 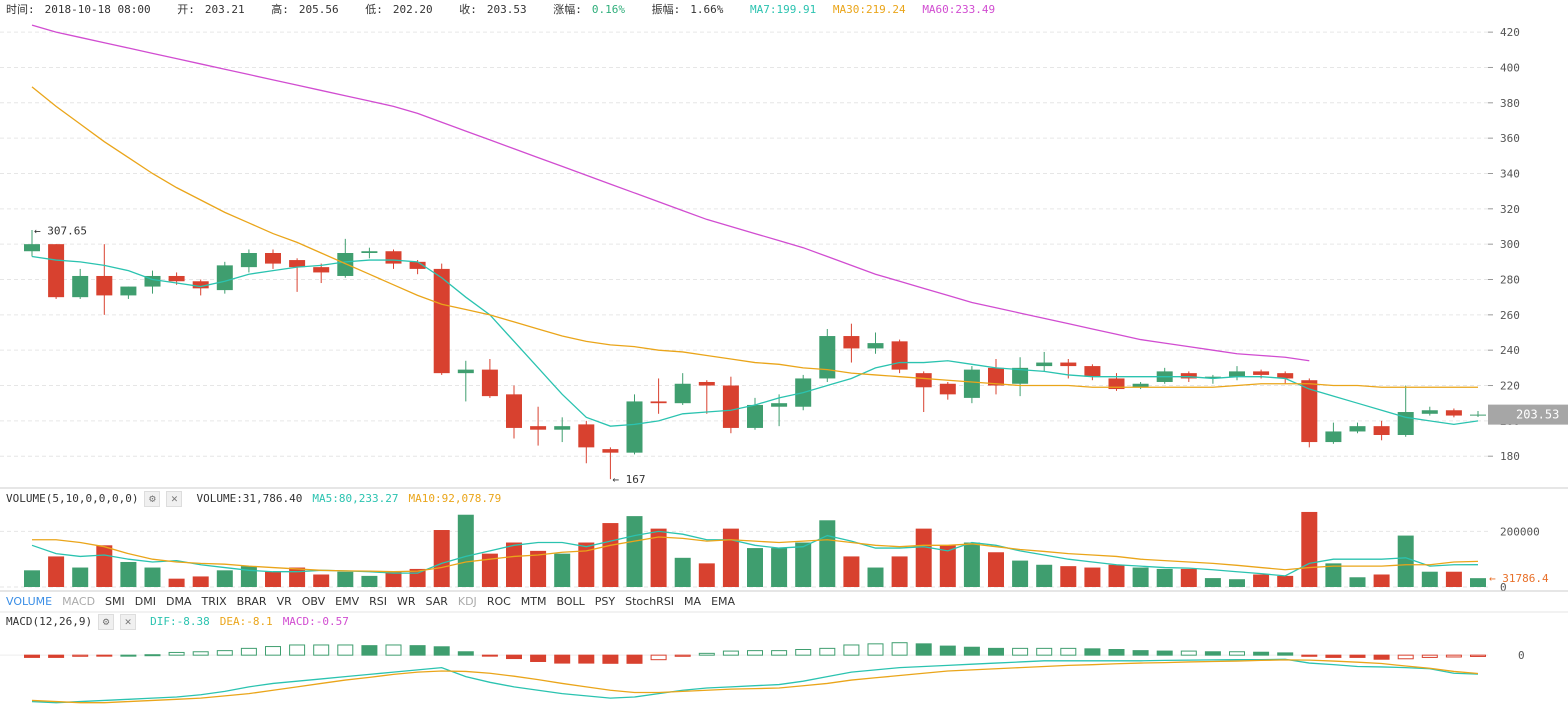 I want to click on price-tick-label: 380, so click(x=1510, y=103).